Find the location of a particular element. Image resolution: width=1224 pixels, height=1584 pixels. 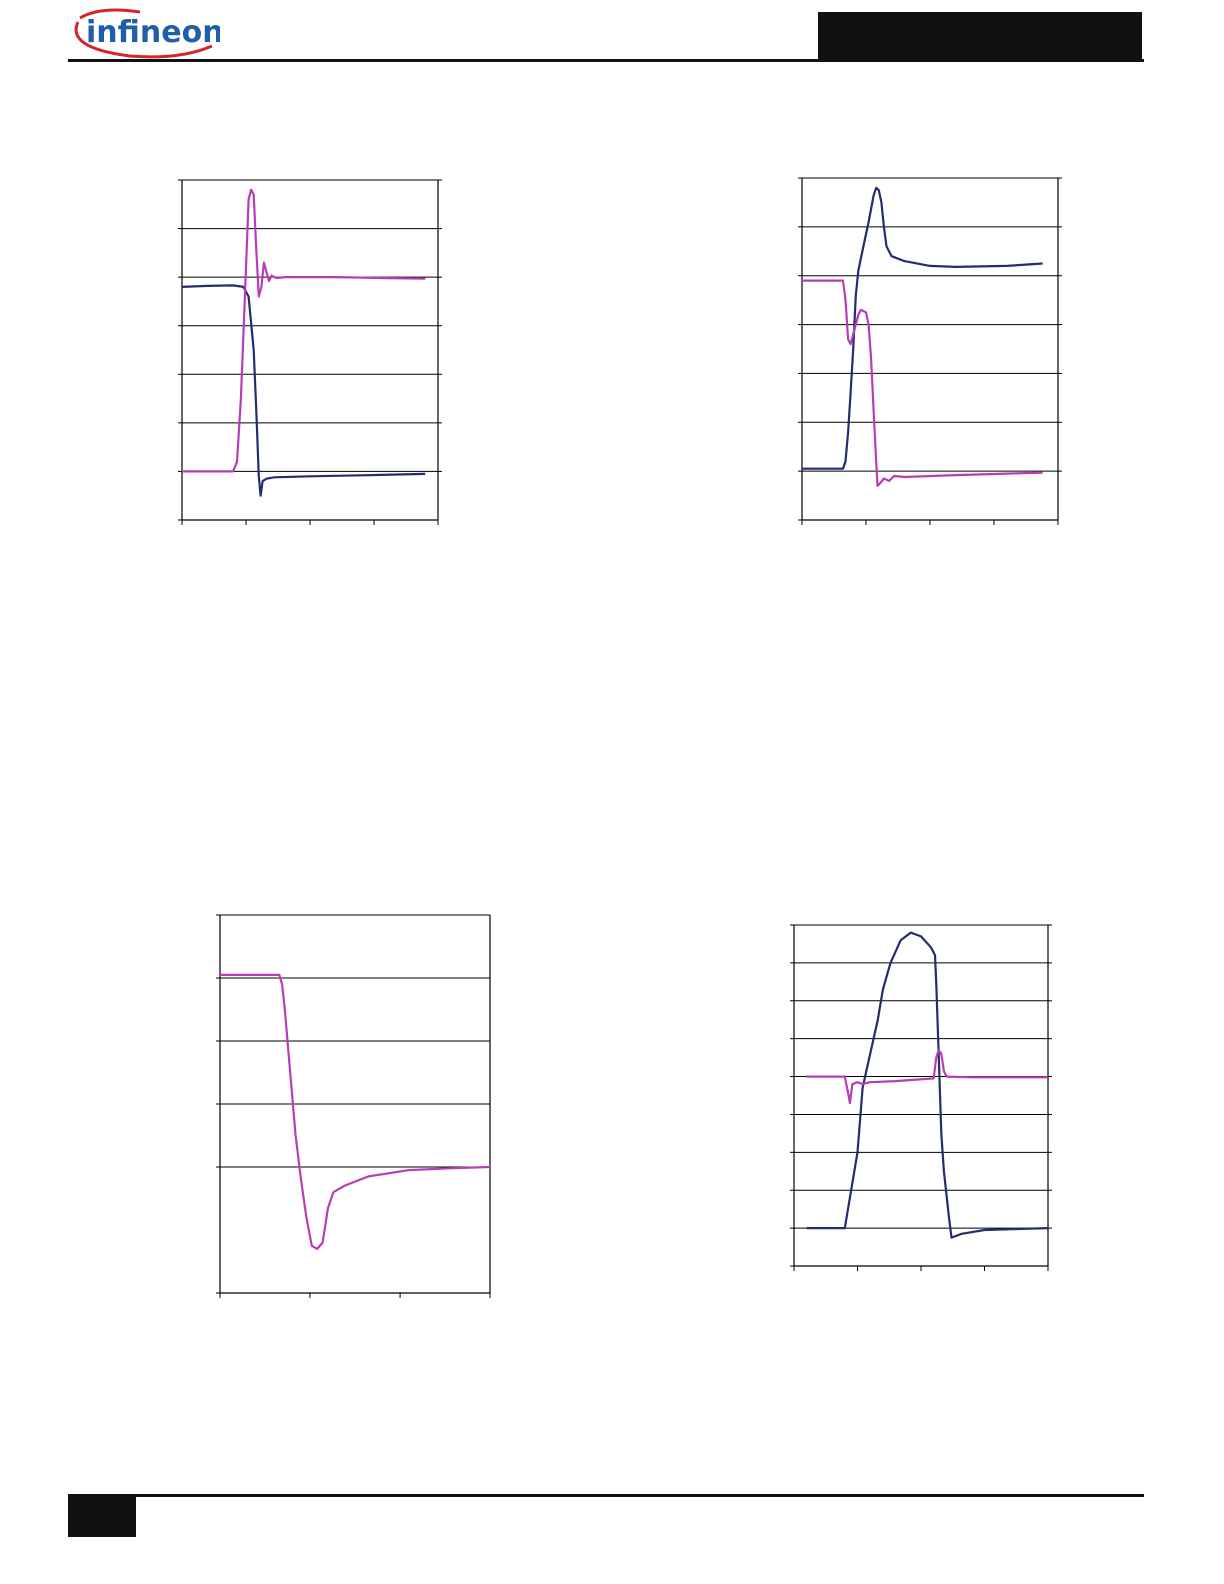

footer-page-box is located at coordinates (102, 1517).